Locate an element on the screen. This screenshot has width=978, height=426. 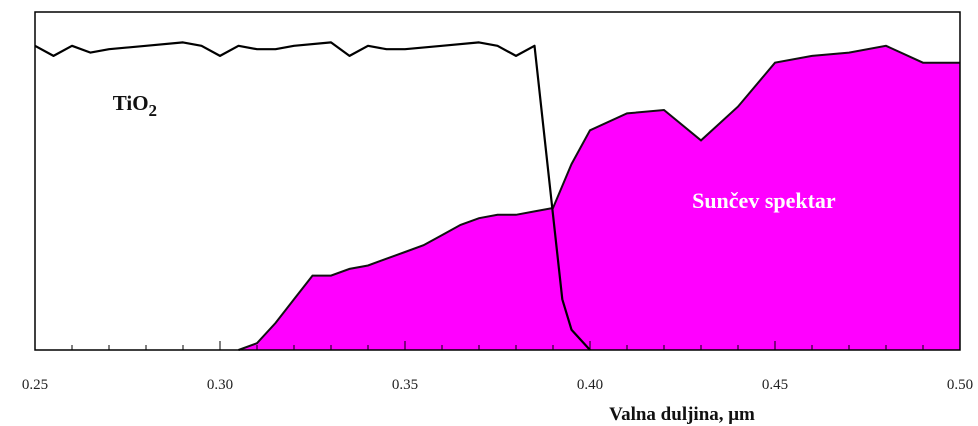
x-tick-label: 0.35 is located at coordinates (405, 385).